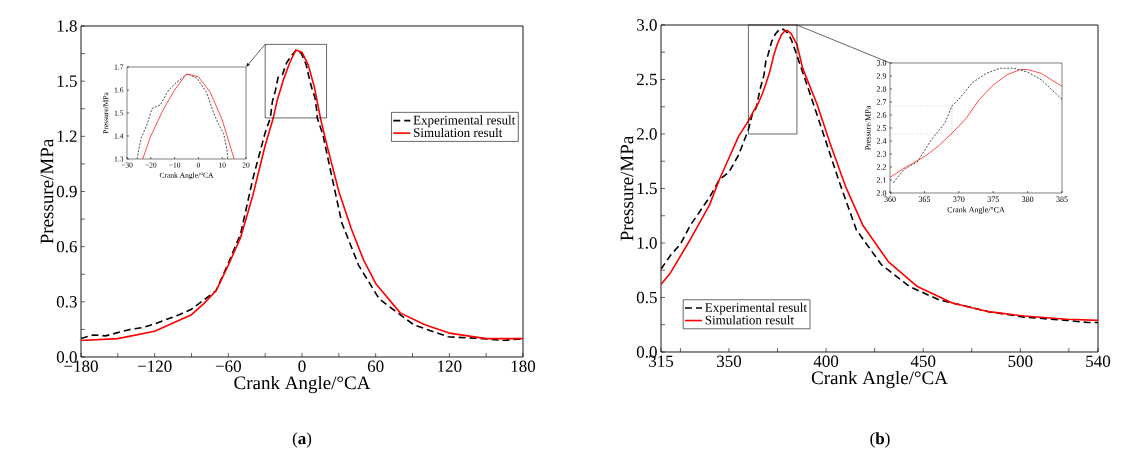 Image resolution: width=1121 pixels, height=458 pixels. What do you see at coordinates (67, 26) in the screenshot?
I see `y-tick-label: 1.8` at bounding box center [67, 26].